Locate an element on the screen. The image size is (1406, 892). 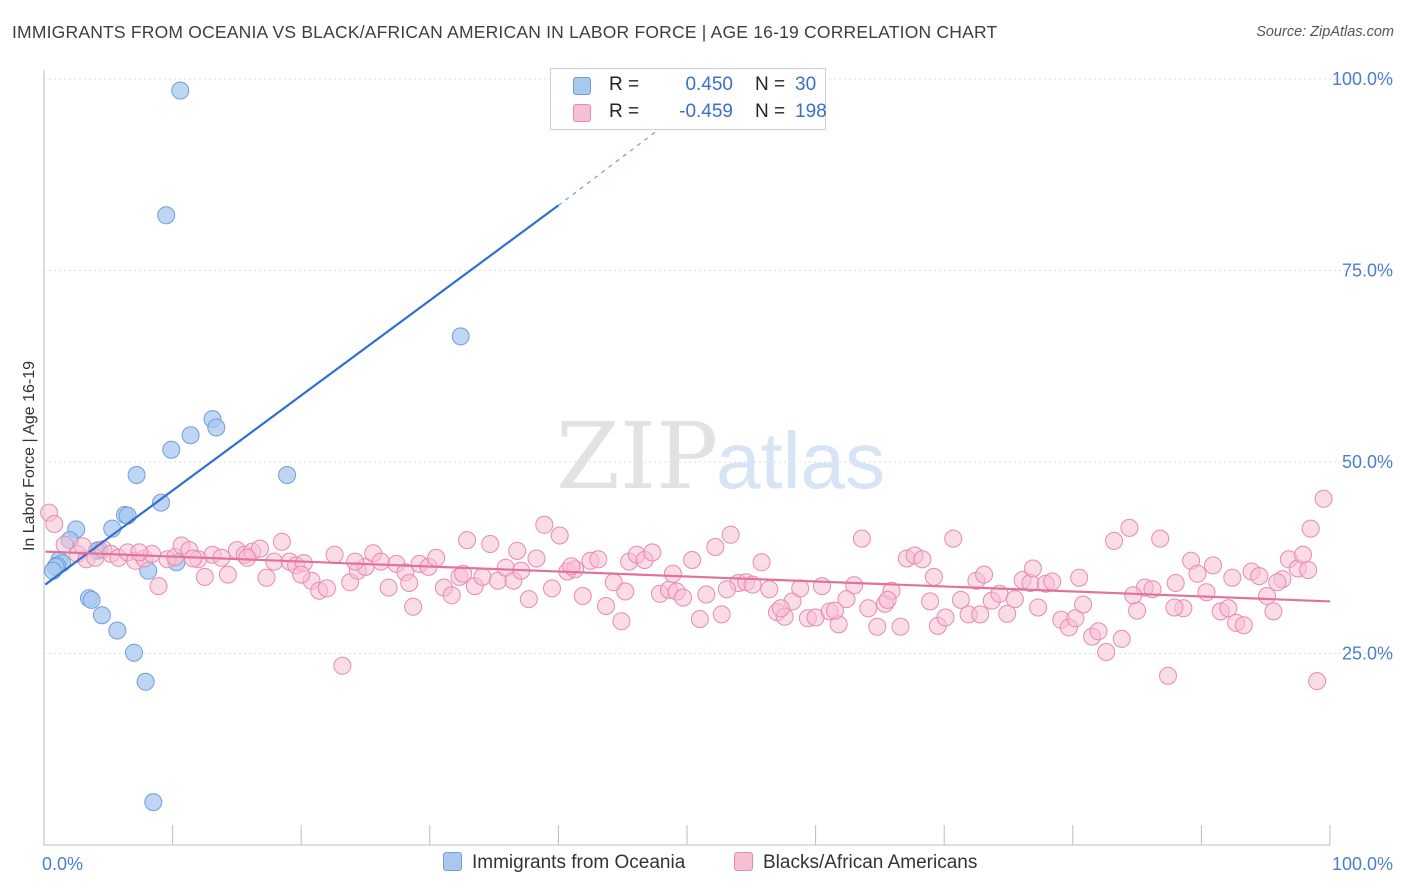
legend-r-value: -0.459 is located at coordinates (706, 111).